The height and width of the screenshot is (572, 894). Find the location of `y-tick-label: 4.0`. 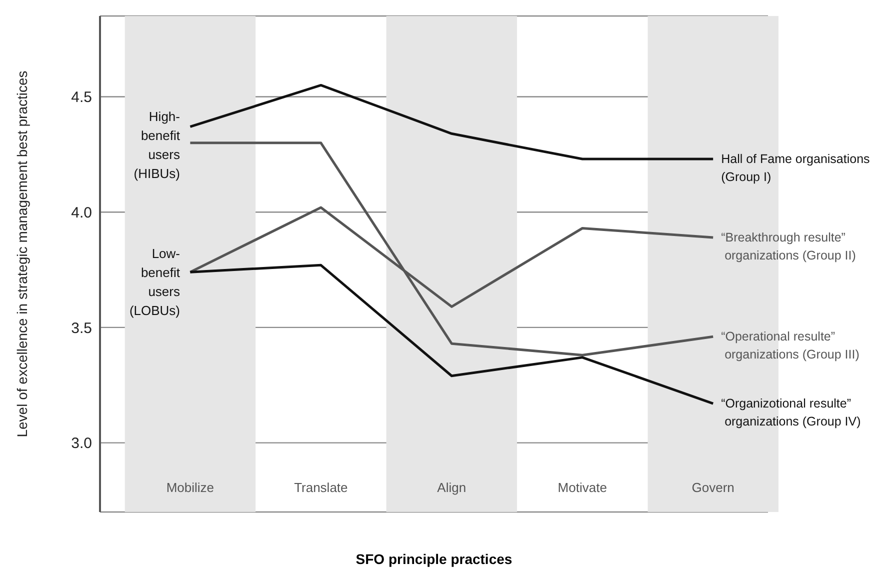

y-tick-label: 4.0 is located at coordinates (81, 213).